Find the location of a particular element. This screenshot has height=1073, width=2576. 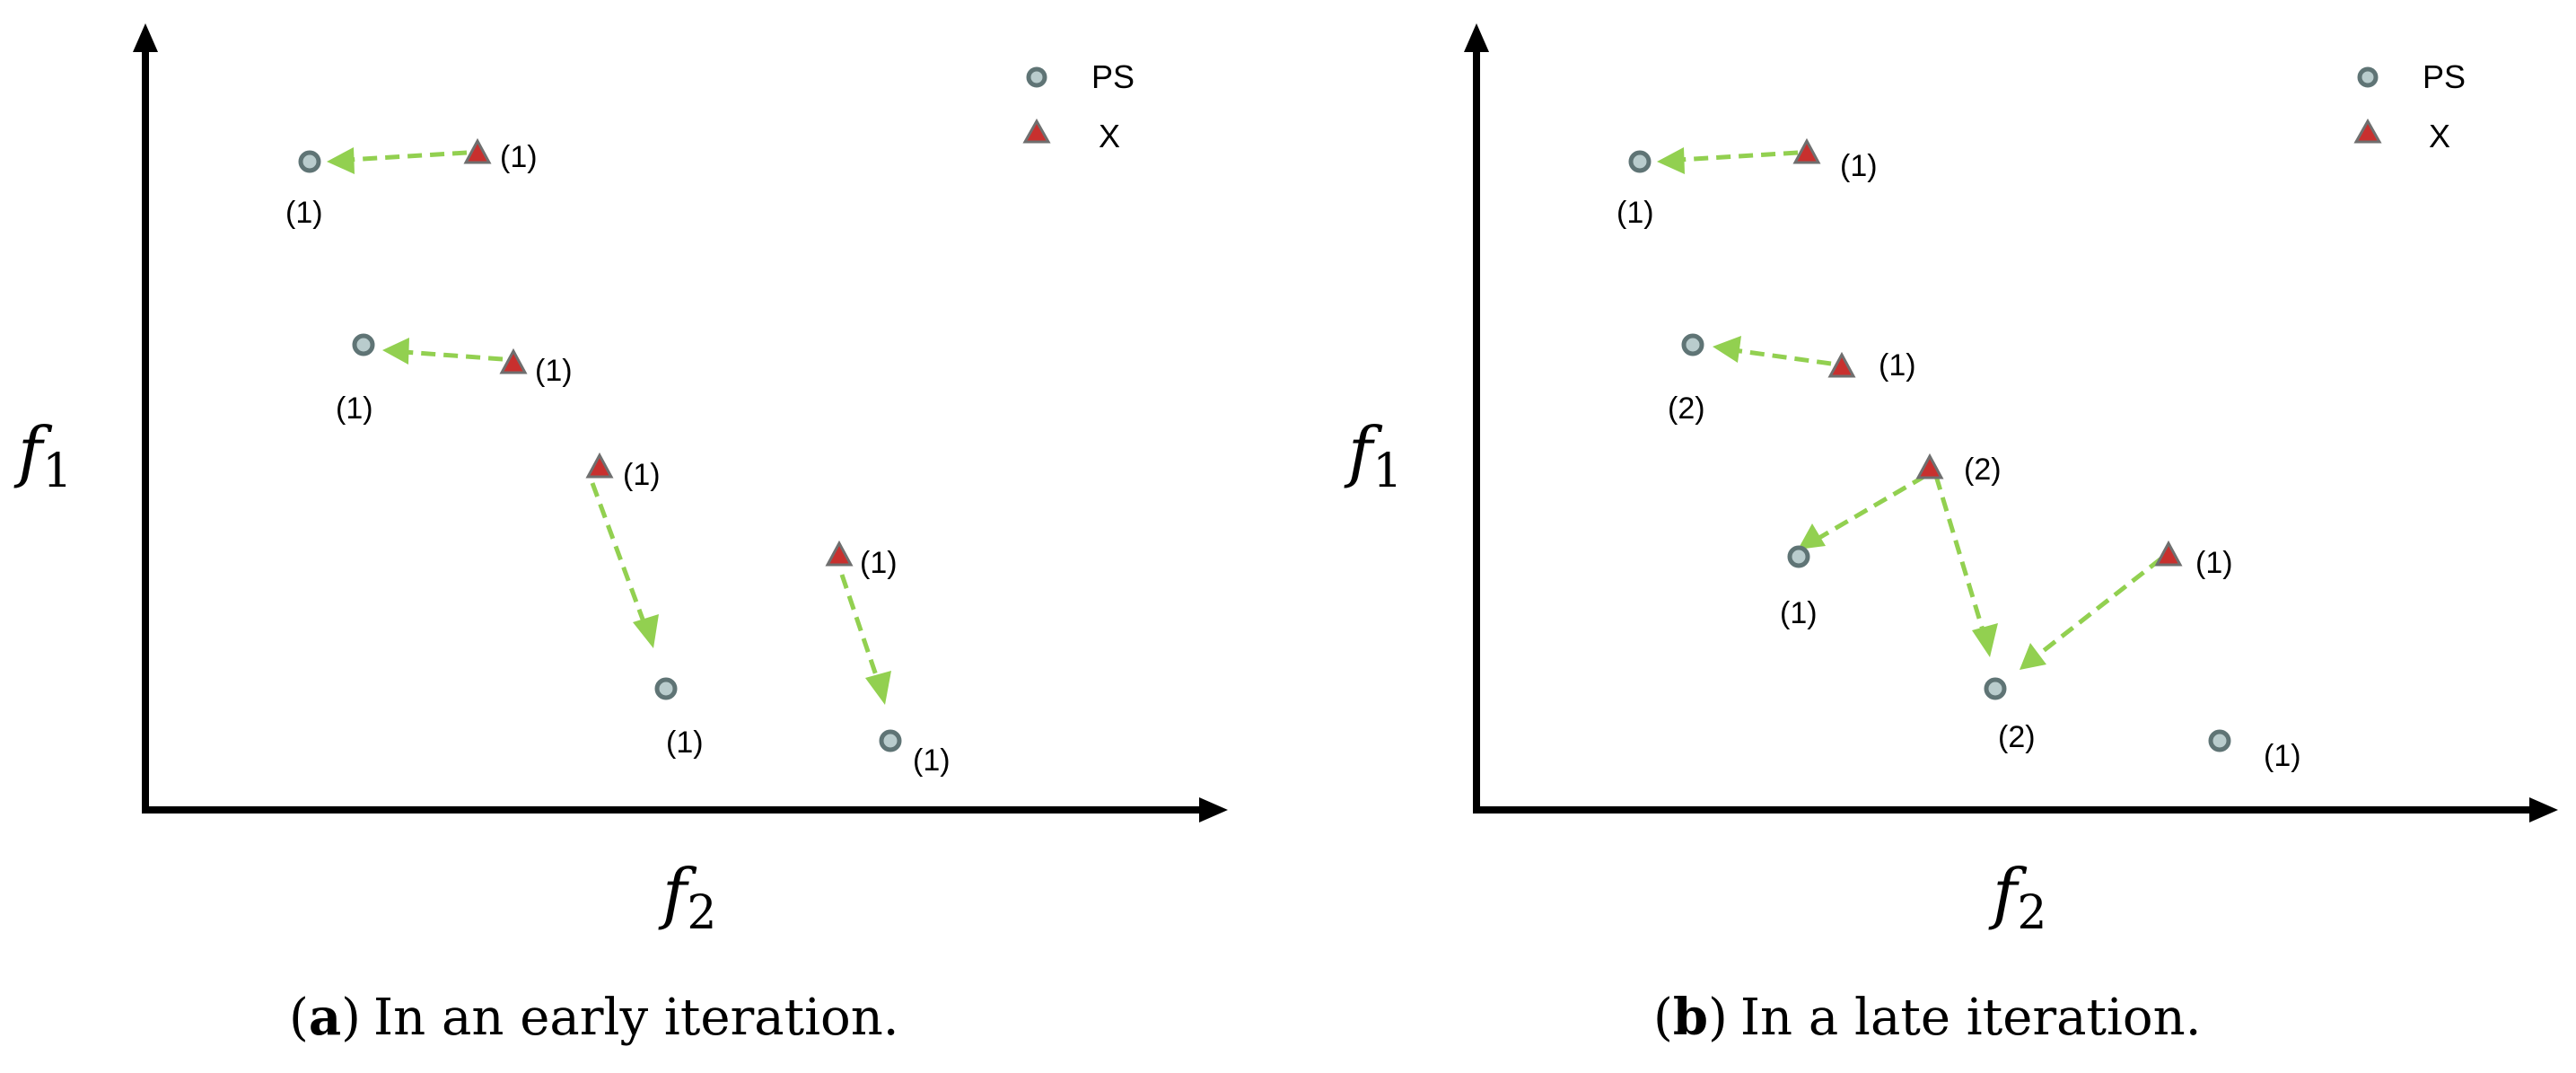

x-point-label: (2) is located at coordinates (1983, 470).